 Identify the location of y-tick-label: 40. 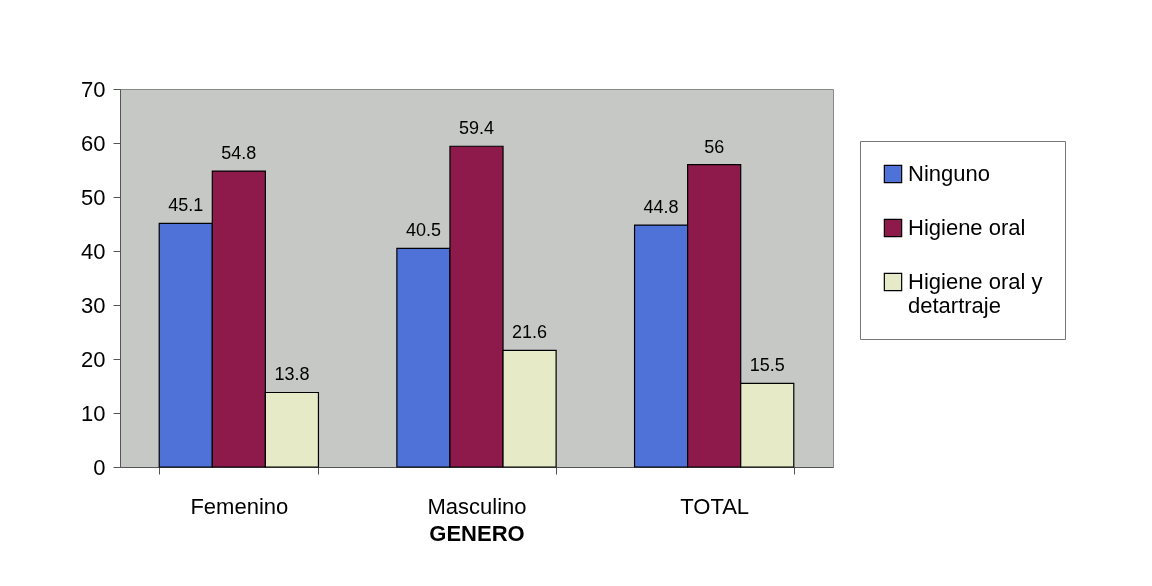
(93, 251).